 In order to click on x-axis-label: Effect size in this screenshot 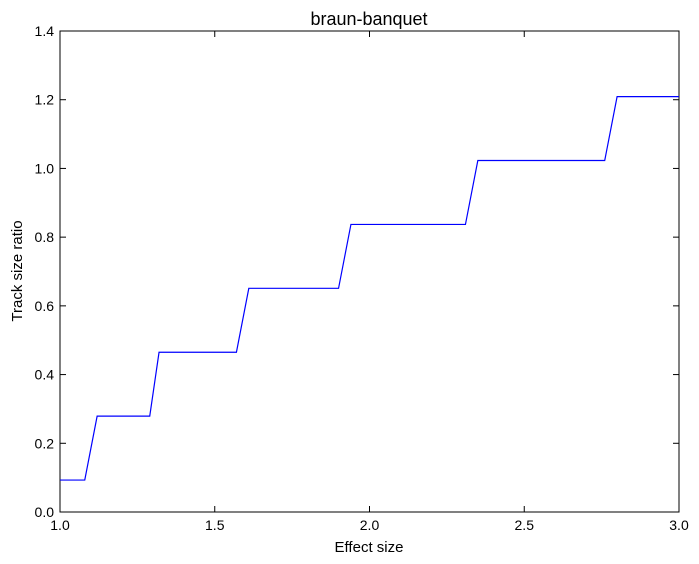, I will do `click(369, 547)`.